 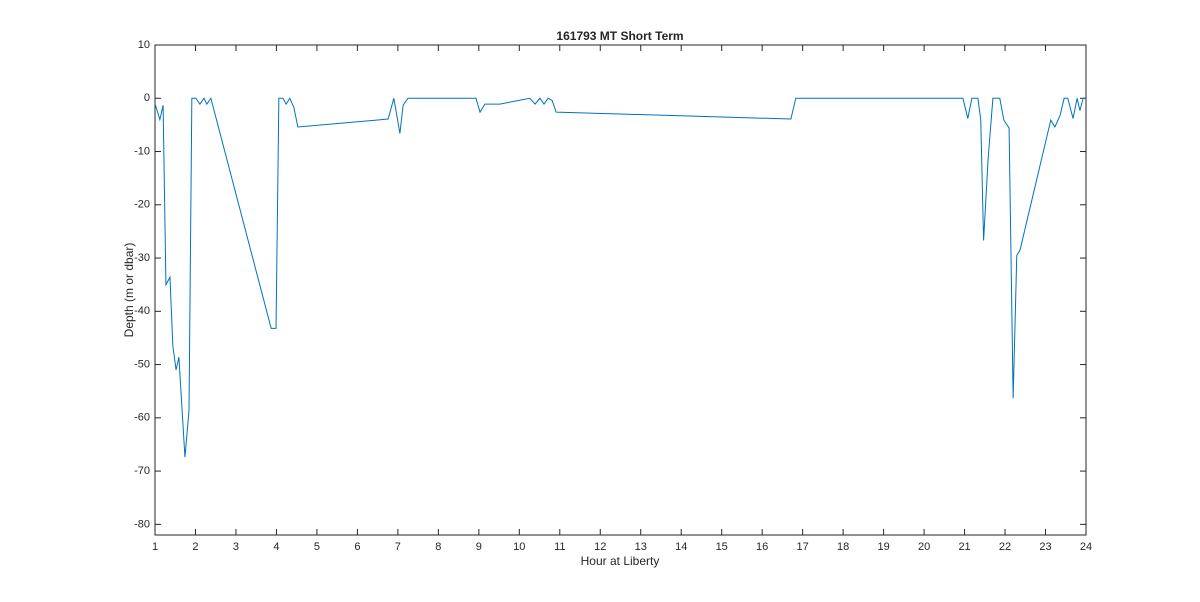 I want to click on x-tick-label: 24, so click(x=1086, y=547).